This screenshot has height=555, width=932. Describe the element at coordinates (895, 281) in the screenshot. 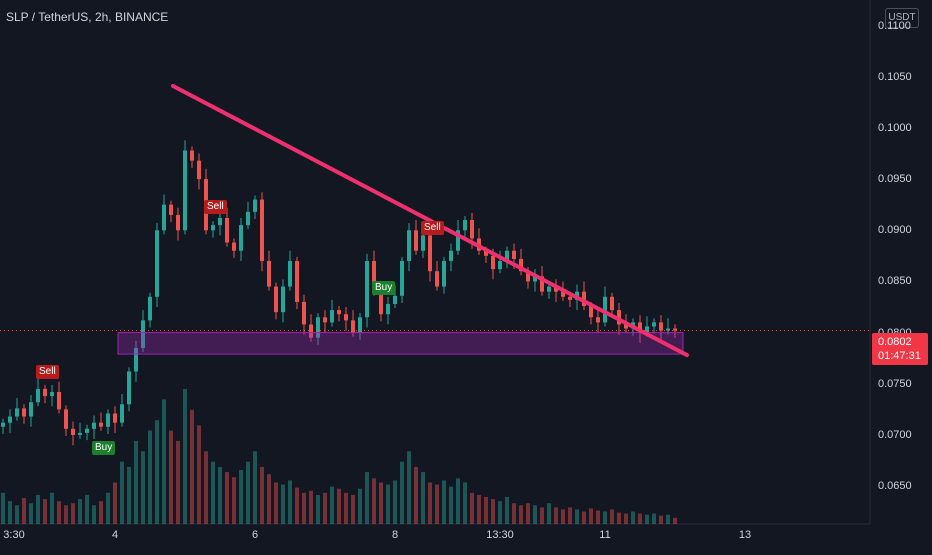

I see `price-tick-label: 0.0850` at that location.